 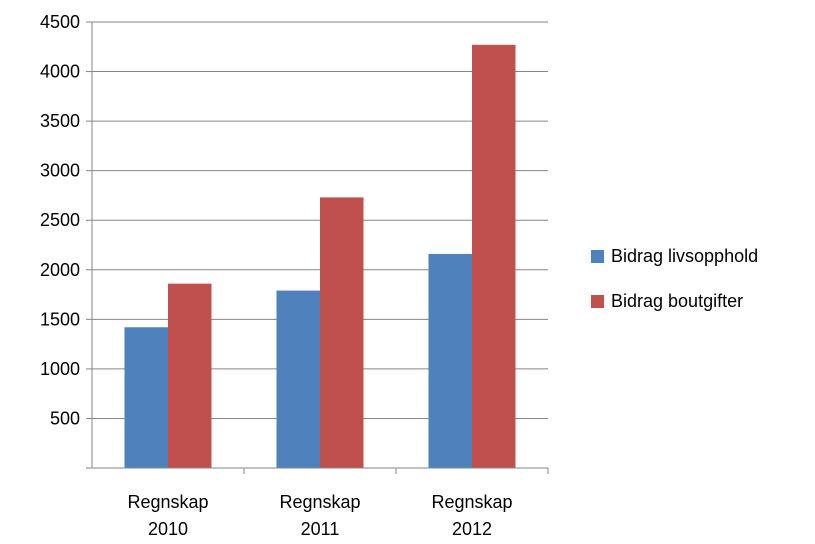 What do you see at coordinates (60, 270) in the screenshot?
I see `y-tick-label-2000: 2000` at bounding box center [60, 270].